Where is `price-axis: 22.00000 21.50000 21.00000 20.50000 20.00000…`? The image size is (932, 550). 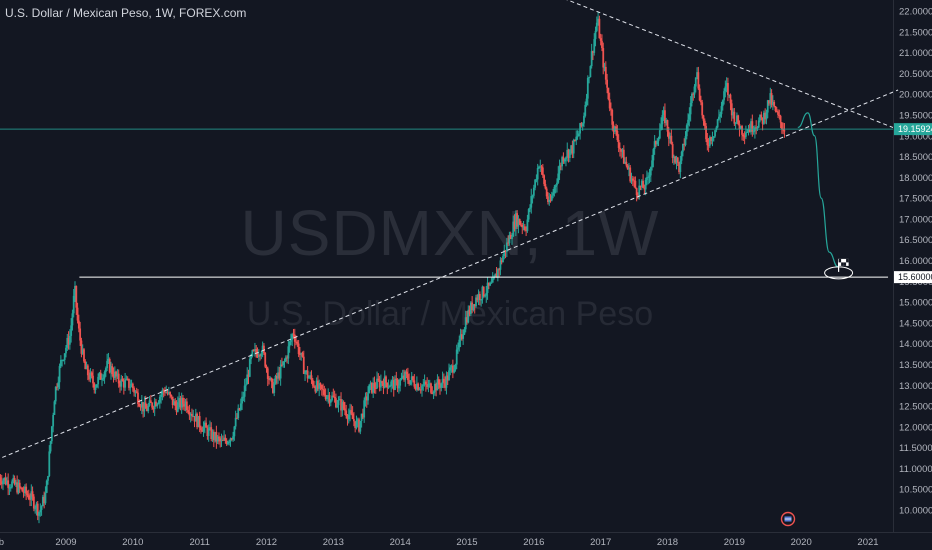
price-axis: 22.00000 21.50000 21.00000 20.50000 20.00000… is located at coordinates (912, 266).